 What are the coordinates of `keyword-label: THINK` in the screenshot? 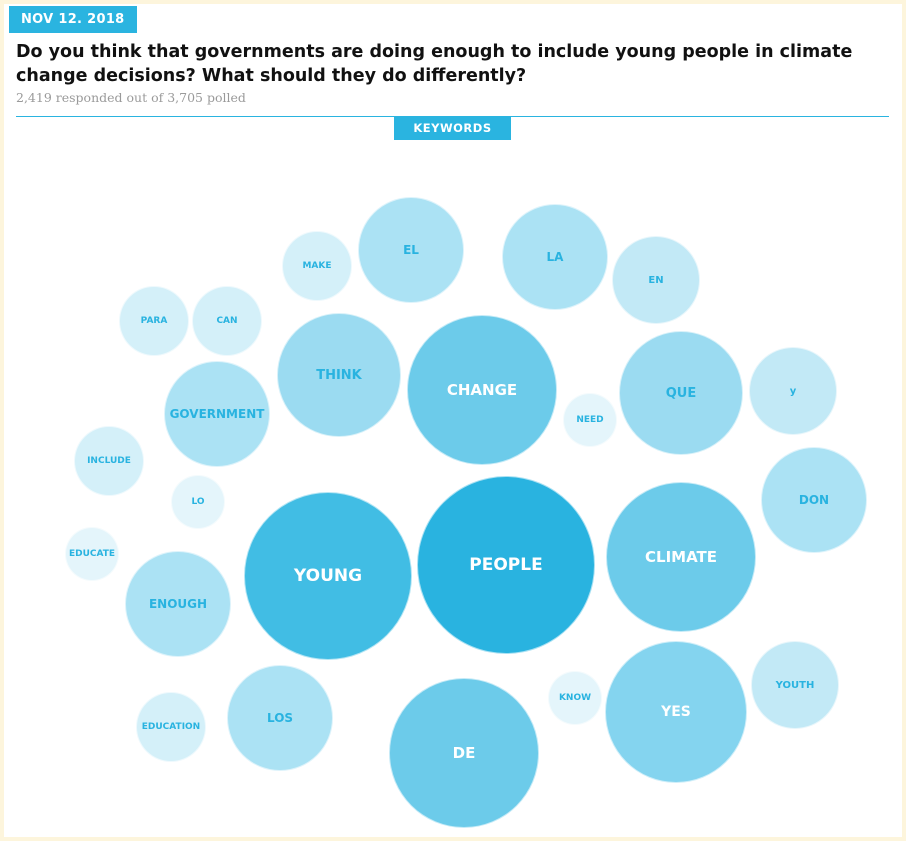 It's located at (339, 375).